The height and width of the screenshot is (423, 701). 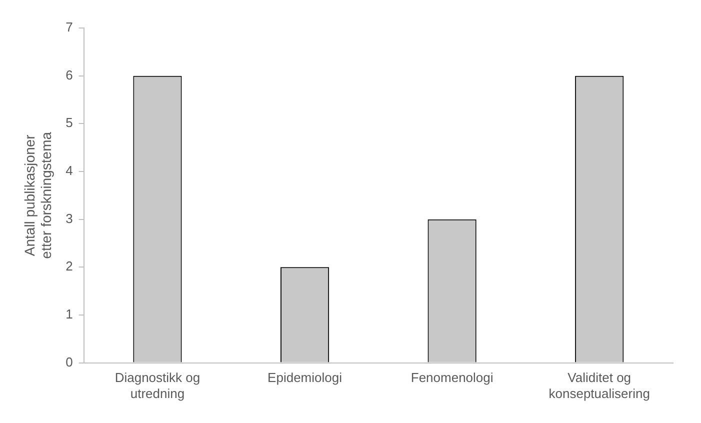 I want to click on y-tick-label: 5, so click(x=69, y=122).